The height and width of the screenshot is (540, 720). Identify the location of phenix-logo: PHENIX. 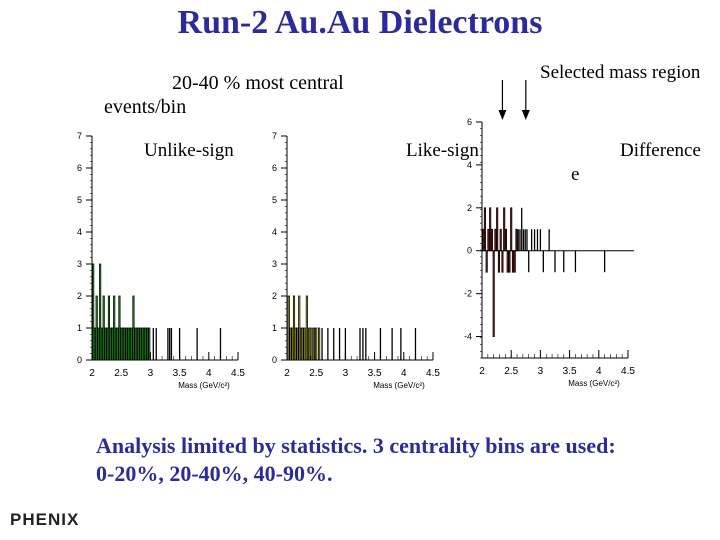
(45, 519).